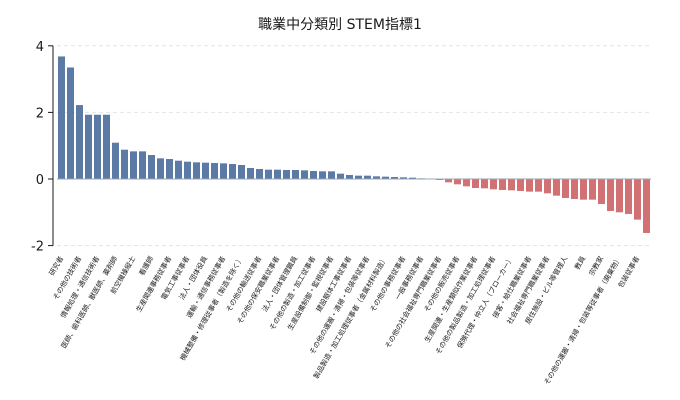 This screenshot has height=400, width=680. I want to click on x-tick-label: 看護師, so click(146, 266).